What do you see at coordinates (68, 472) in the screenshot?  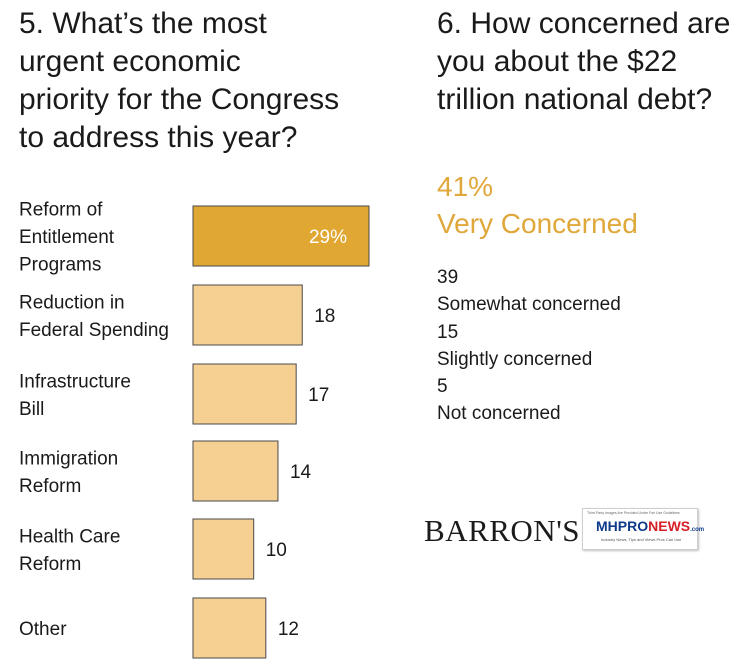 I see `category-label: Immigration Reform` at bounding box center [68, 472].